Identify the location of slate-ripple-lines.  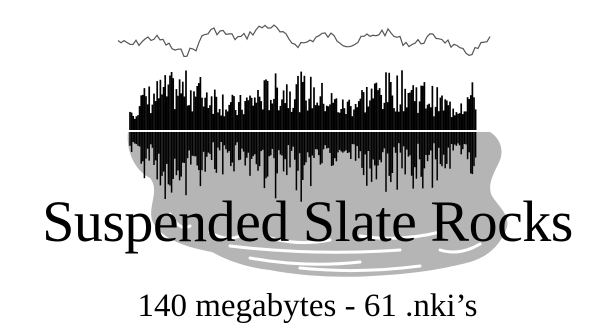
(325, 242).